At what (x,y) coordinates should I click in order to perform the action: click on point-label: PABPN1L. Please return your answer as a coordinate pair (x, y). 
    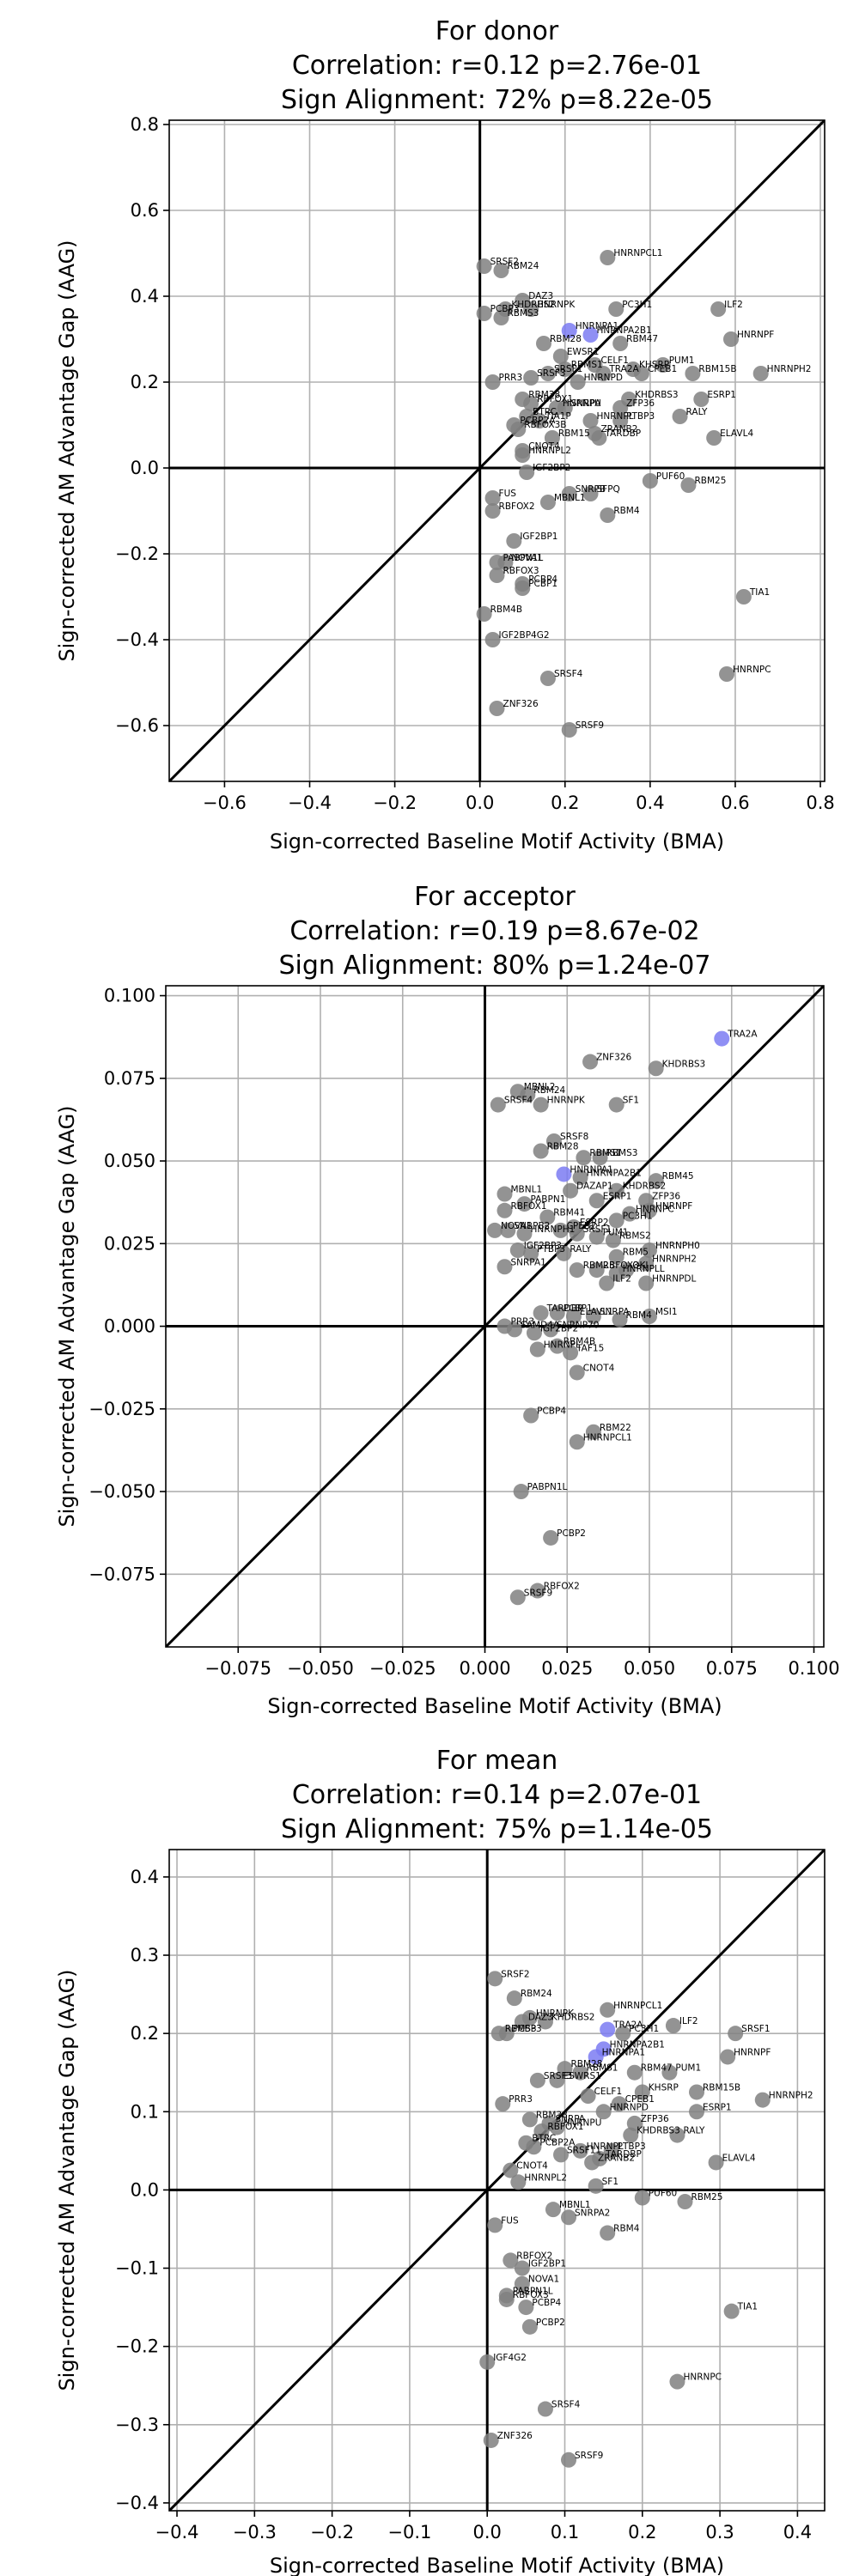
    Looking at the image, I should click on (523, 558).